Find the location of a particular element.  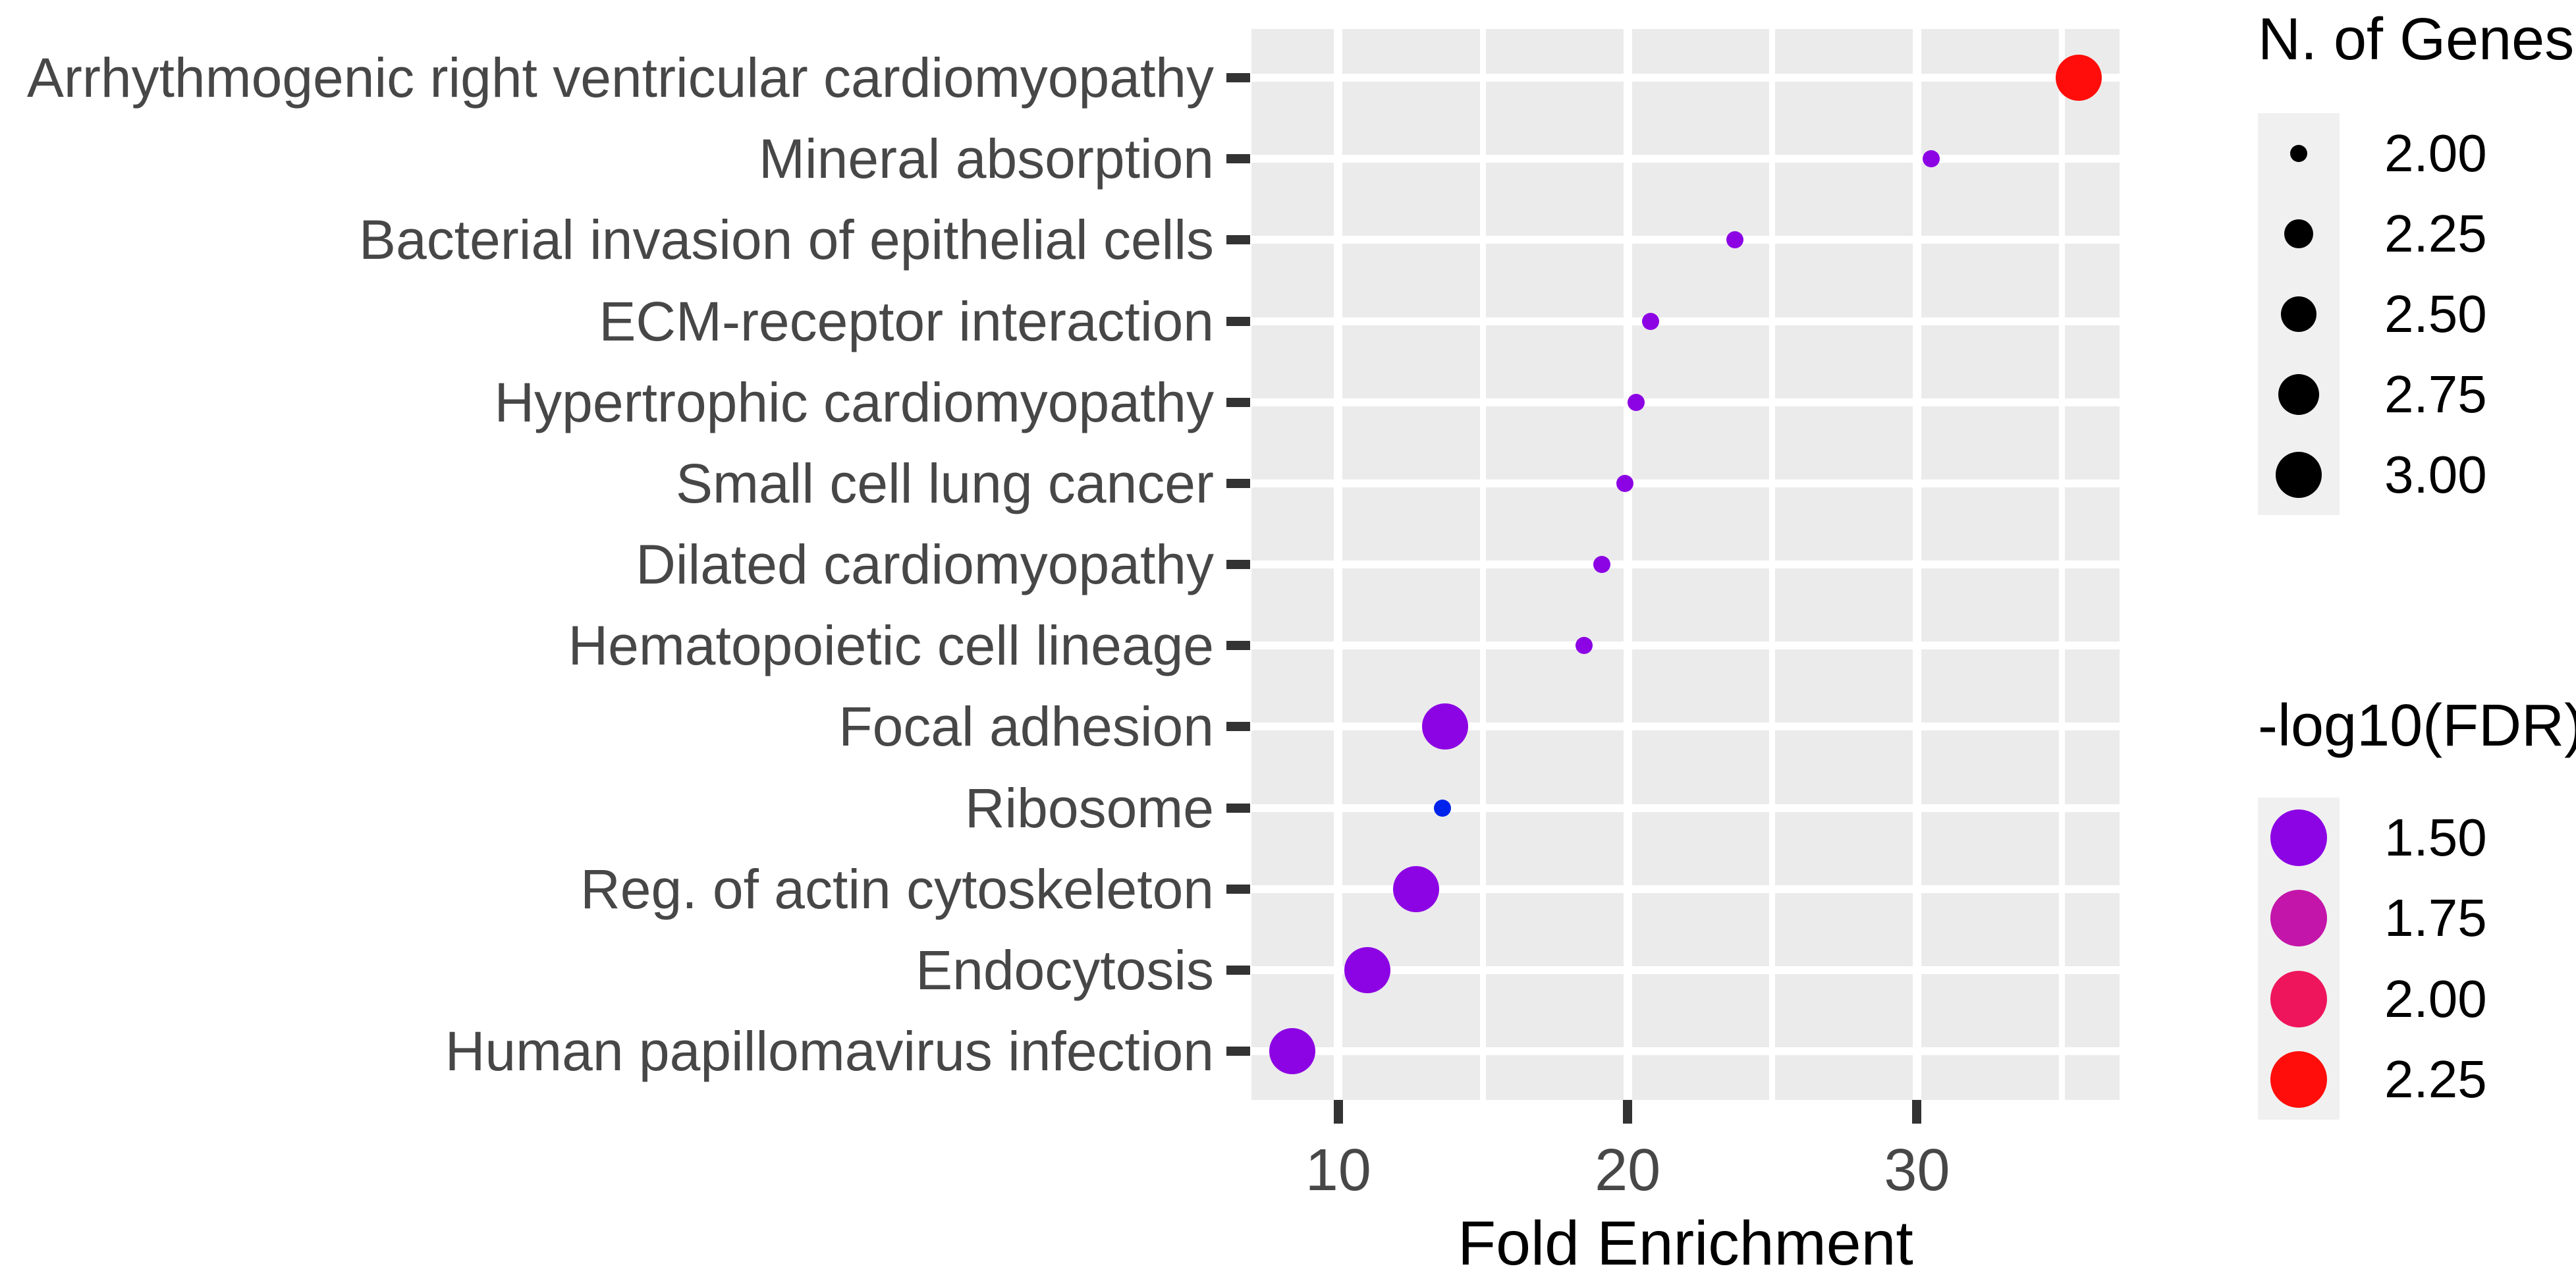

gridline-y-small-cell-lung-cancer is located at coordinates (1685, 483).